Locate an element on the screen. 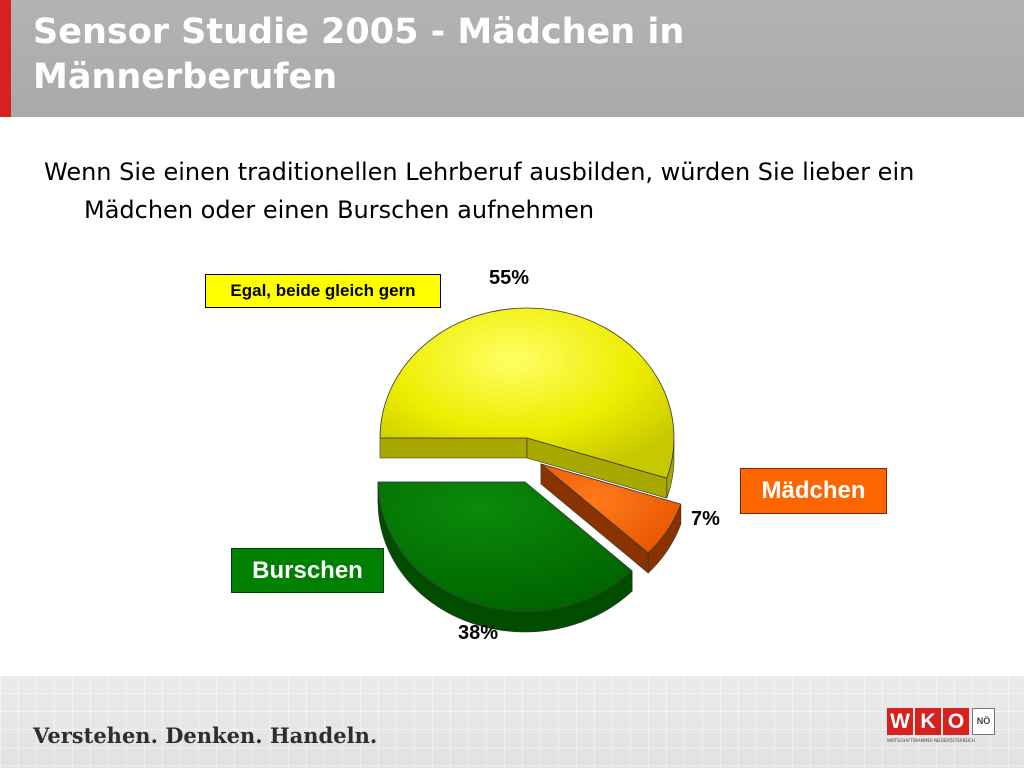 Image resolution: width=1024 pixels, height=768 pixels. logo-letter-w: W is located at coordinates (900, 721).